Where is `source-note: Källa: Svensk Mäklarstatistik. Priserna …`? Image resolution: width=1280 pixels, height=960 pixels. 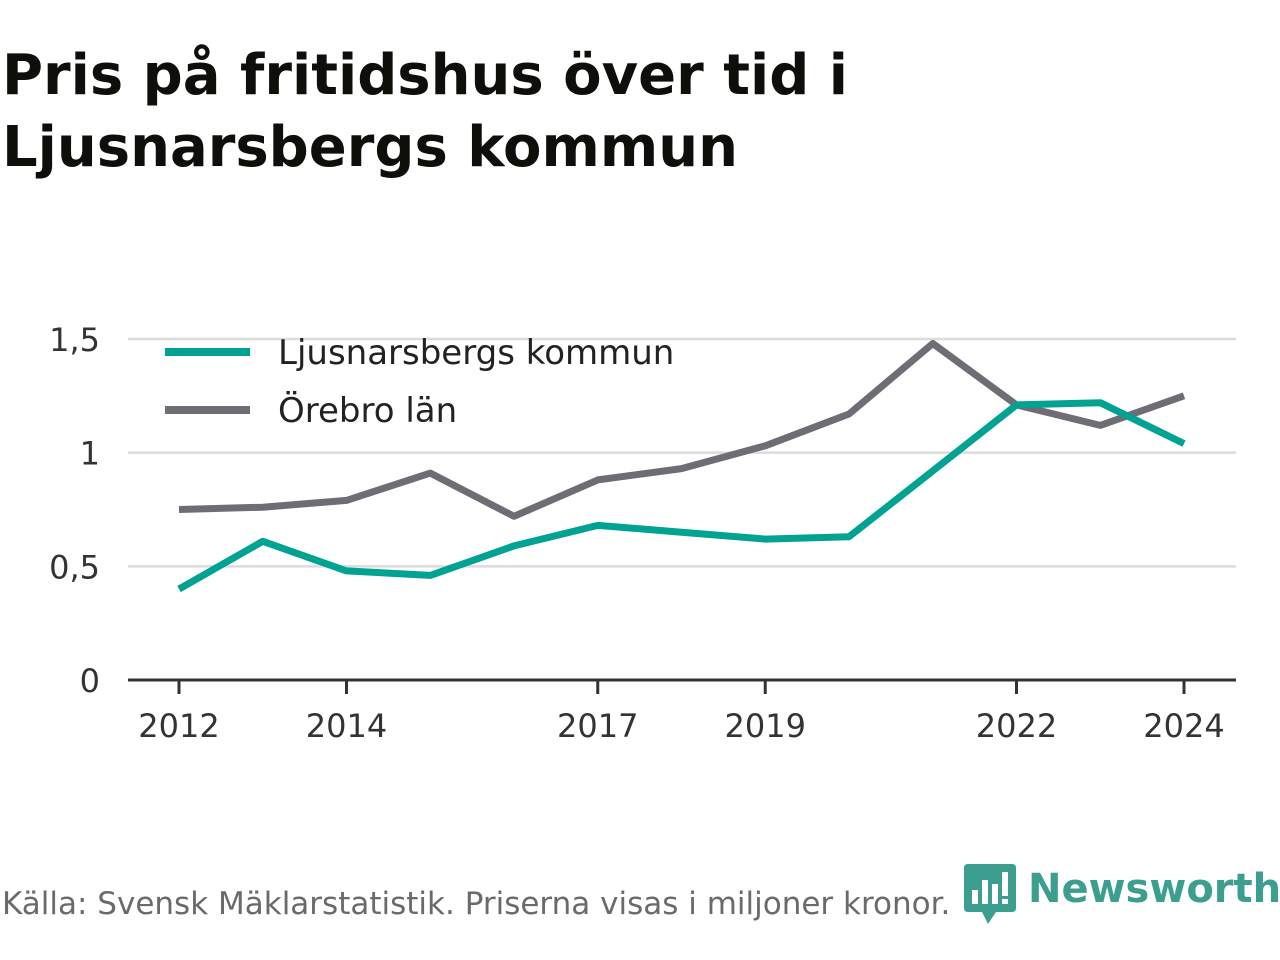
source-note: Källa: Svensk Mäklarstatistik. Priserna … is located at coordinates (476, 904).